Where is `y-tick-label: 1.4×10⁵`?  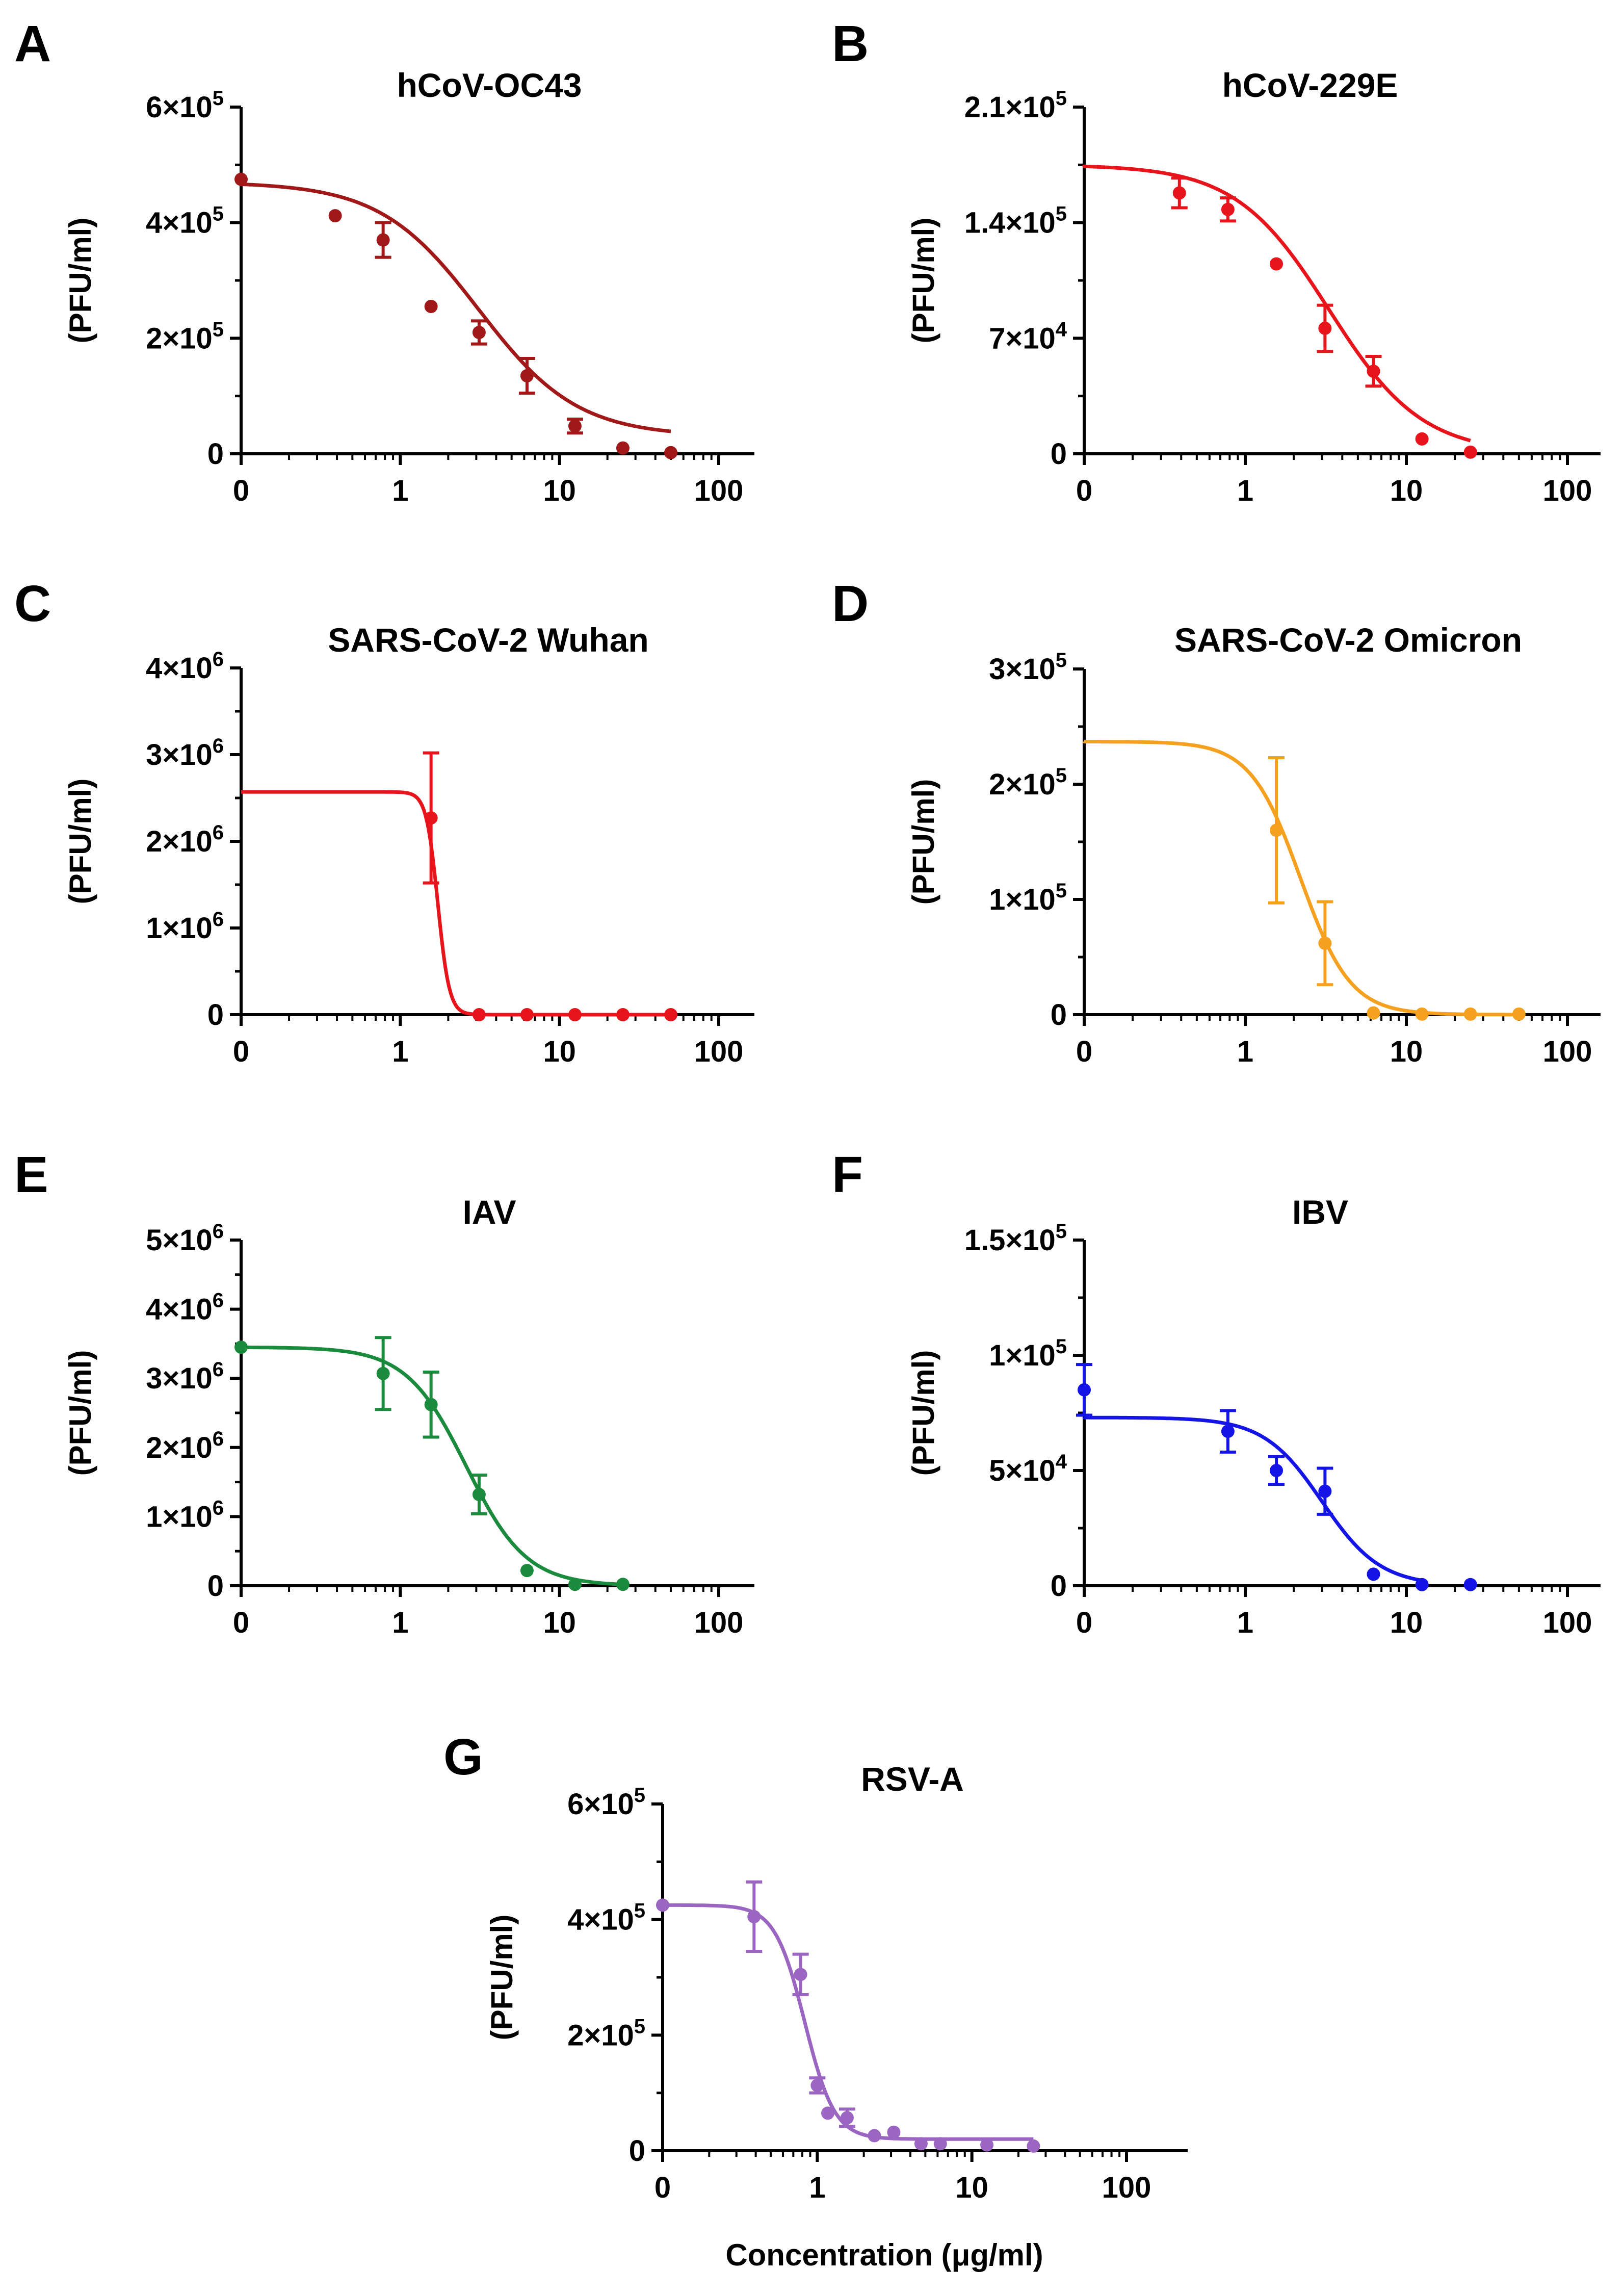
y-tick-label: 1.4×10⁵ is located at coordinates (1015, 221).